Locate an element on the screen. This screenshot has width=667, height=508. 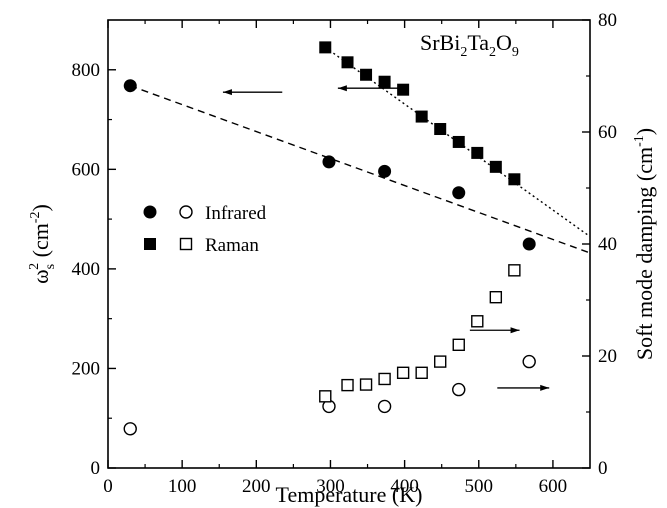
x-tick-label: 500 is located at coordinates (479, 486).